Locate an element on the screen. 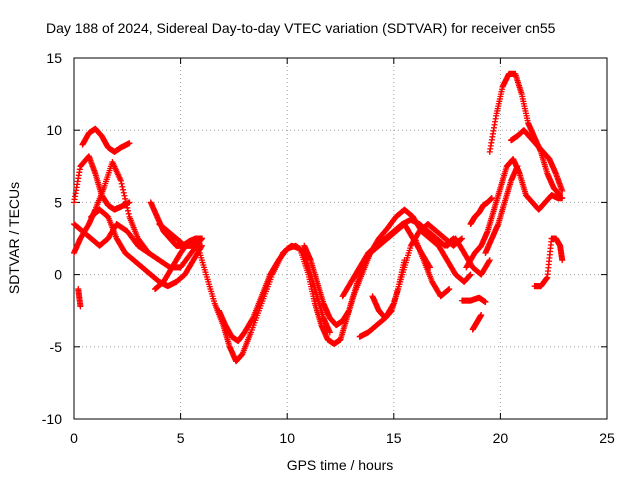 This screenshot has width=640, height=480. y-tick-label: -5 is located at coordinates (56, 347).